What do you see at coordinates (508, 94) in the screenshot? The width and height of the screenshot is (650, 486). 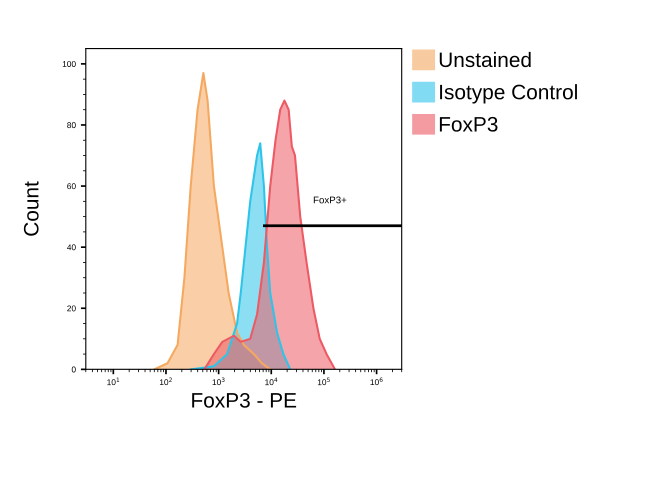 I see `legend-label: Isotype Control` at bounding box center [508, 94].